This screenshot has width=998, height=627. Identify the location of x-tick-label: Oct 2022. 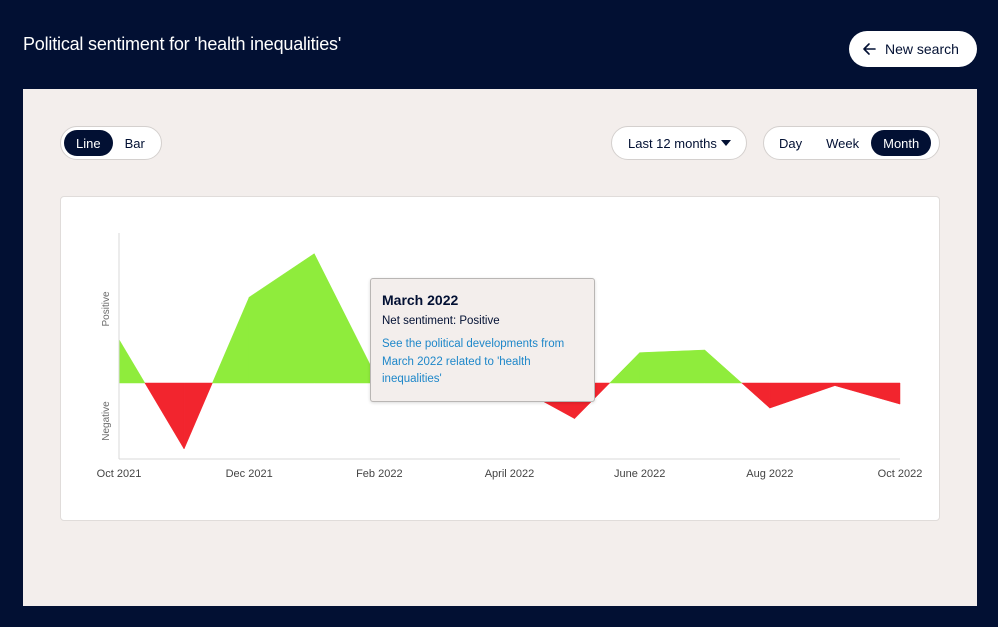
(900, 474).